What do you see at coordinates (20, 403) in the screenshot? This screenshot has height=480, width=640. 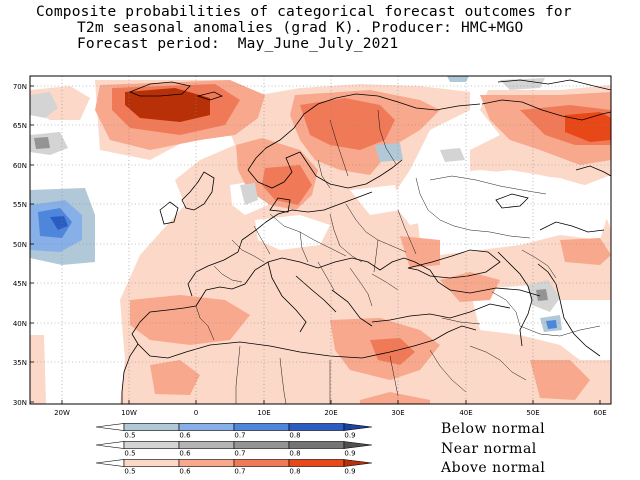 I see `lat-label: 30N` at bounding box center [20, 403].